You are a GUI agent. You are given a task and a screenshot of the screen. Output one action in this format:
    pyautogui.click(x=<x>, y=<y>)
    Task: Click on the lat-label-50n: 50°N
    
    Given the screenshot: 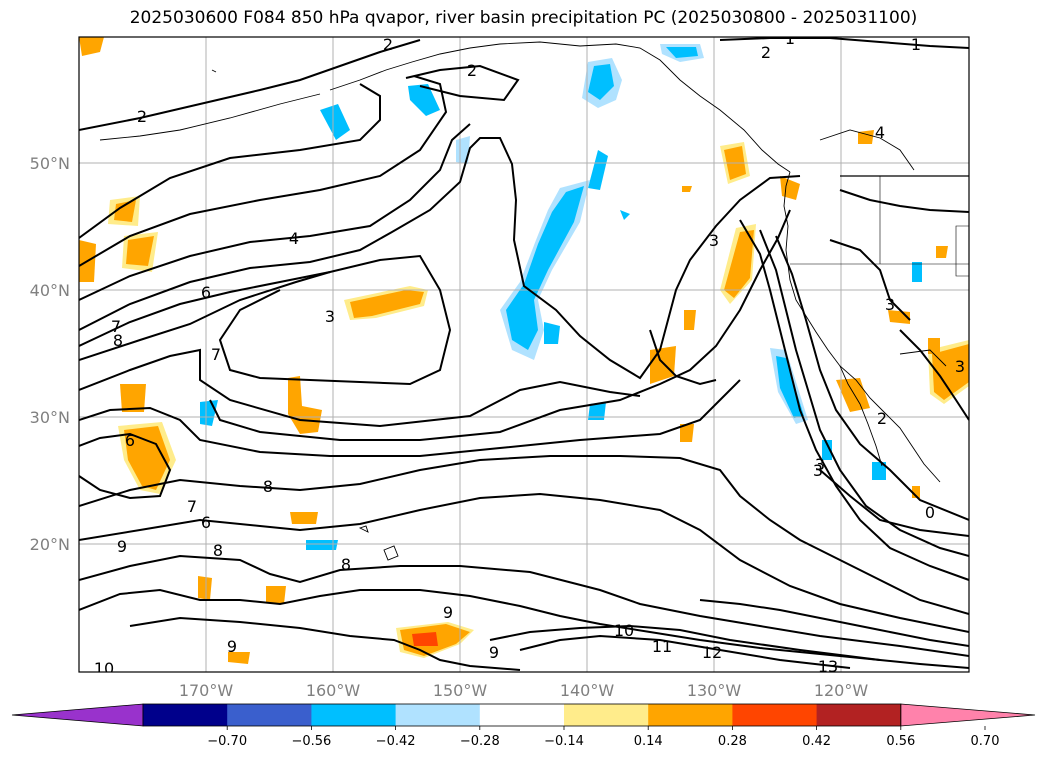 What is the action you would take?
    pyautogui.click(x=50, y=163)
    